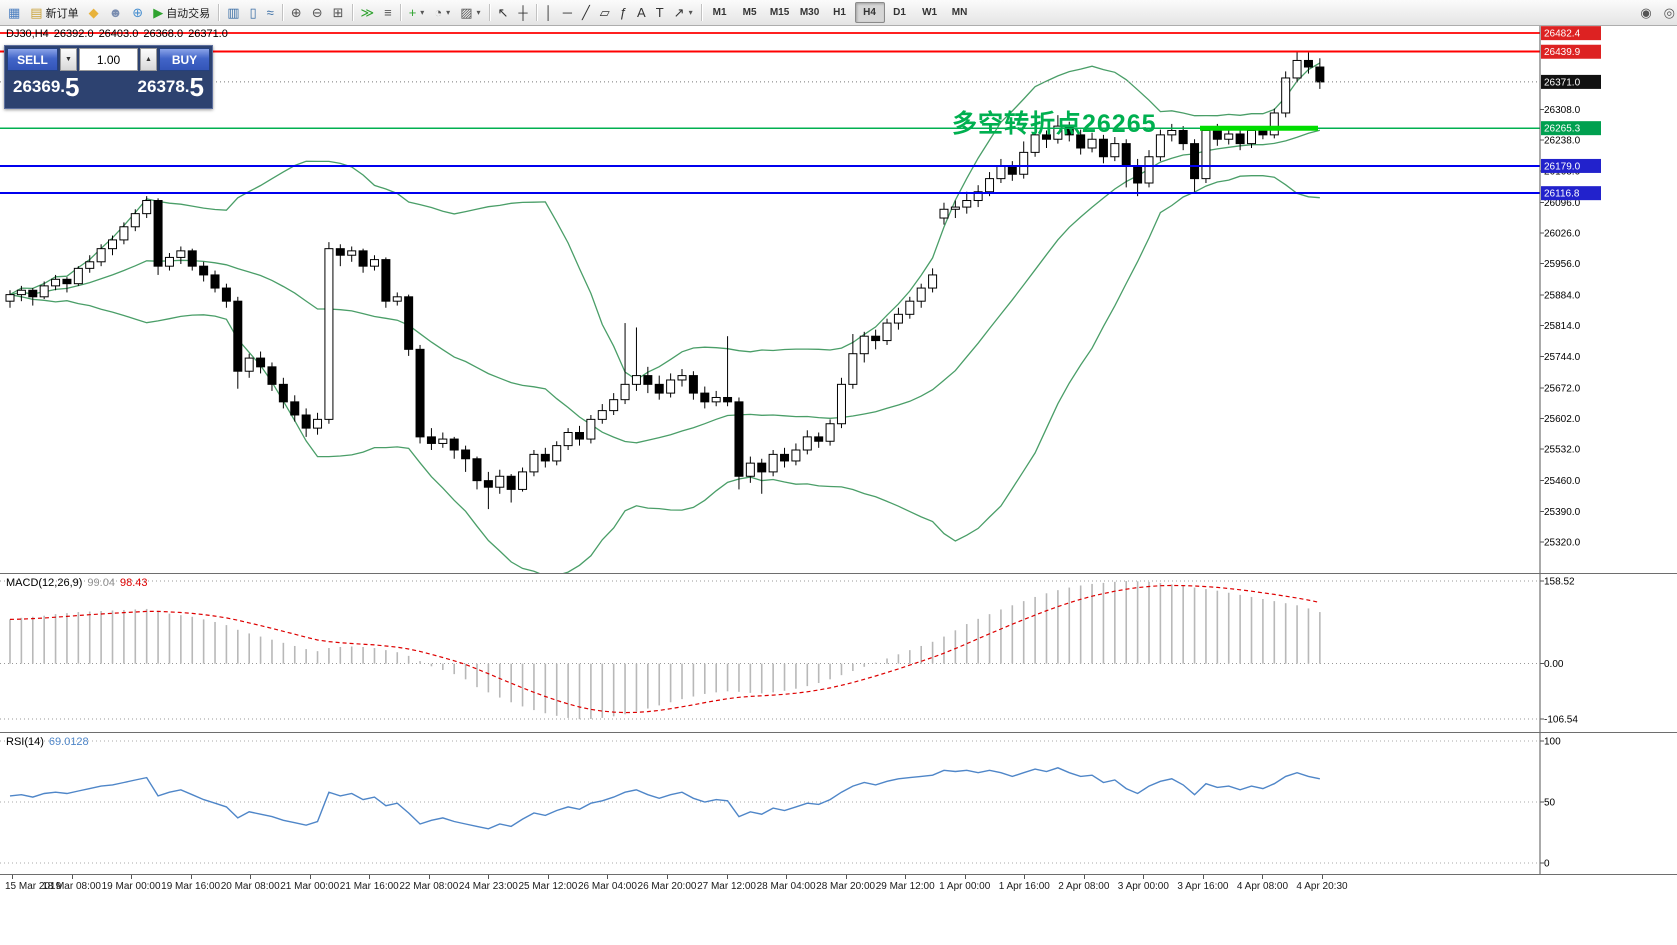 This screenshot has height=945, width=1677. Describe the element at coordinates (1562, 419) in the screenshot. I see `price-axis-tick-label: 25602.0` at that location.